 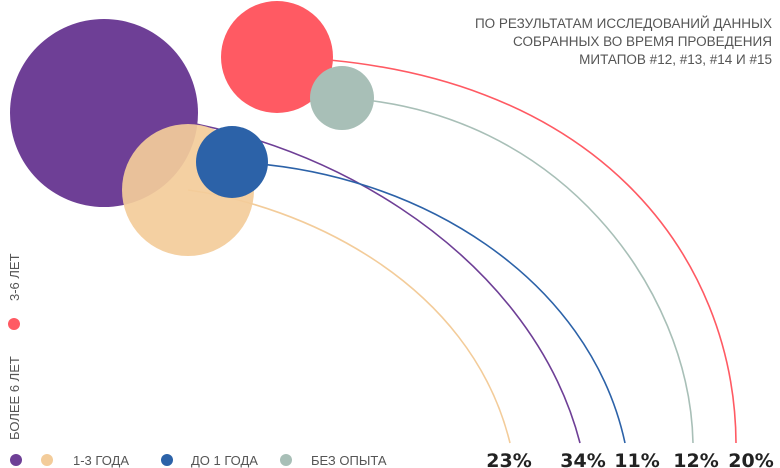 I want to click on legend-label-3-6-years: 3-6 ЛЕТ, so click(x=14, y=277).